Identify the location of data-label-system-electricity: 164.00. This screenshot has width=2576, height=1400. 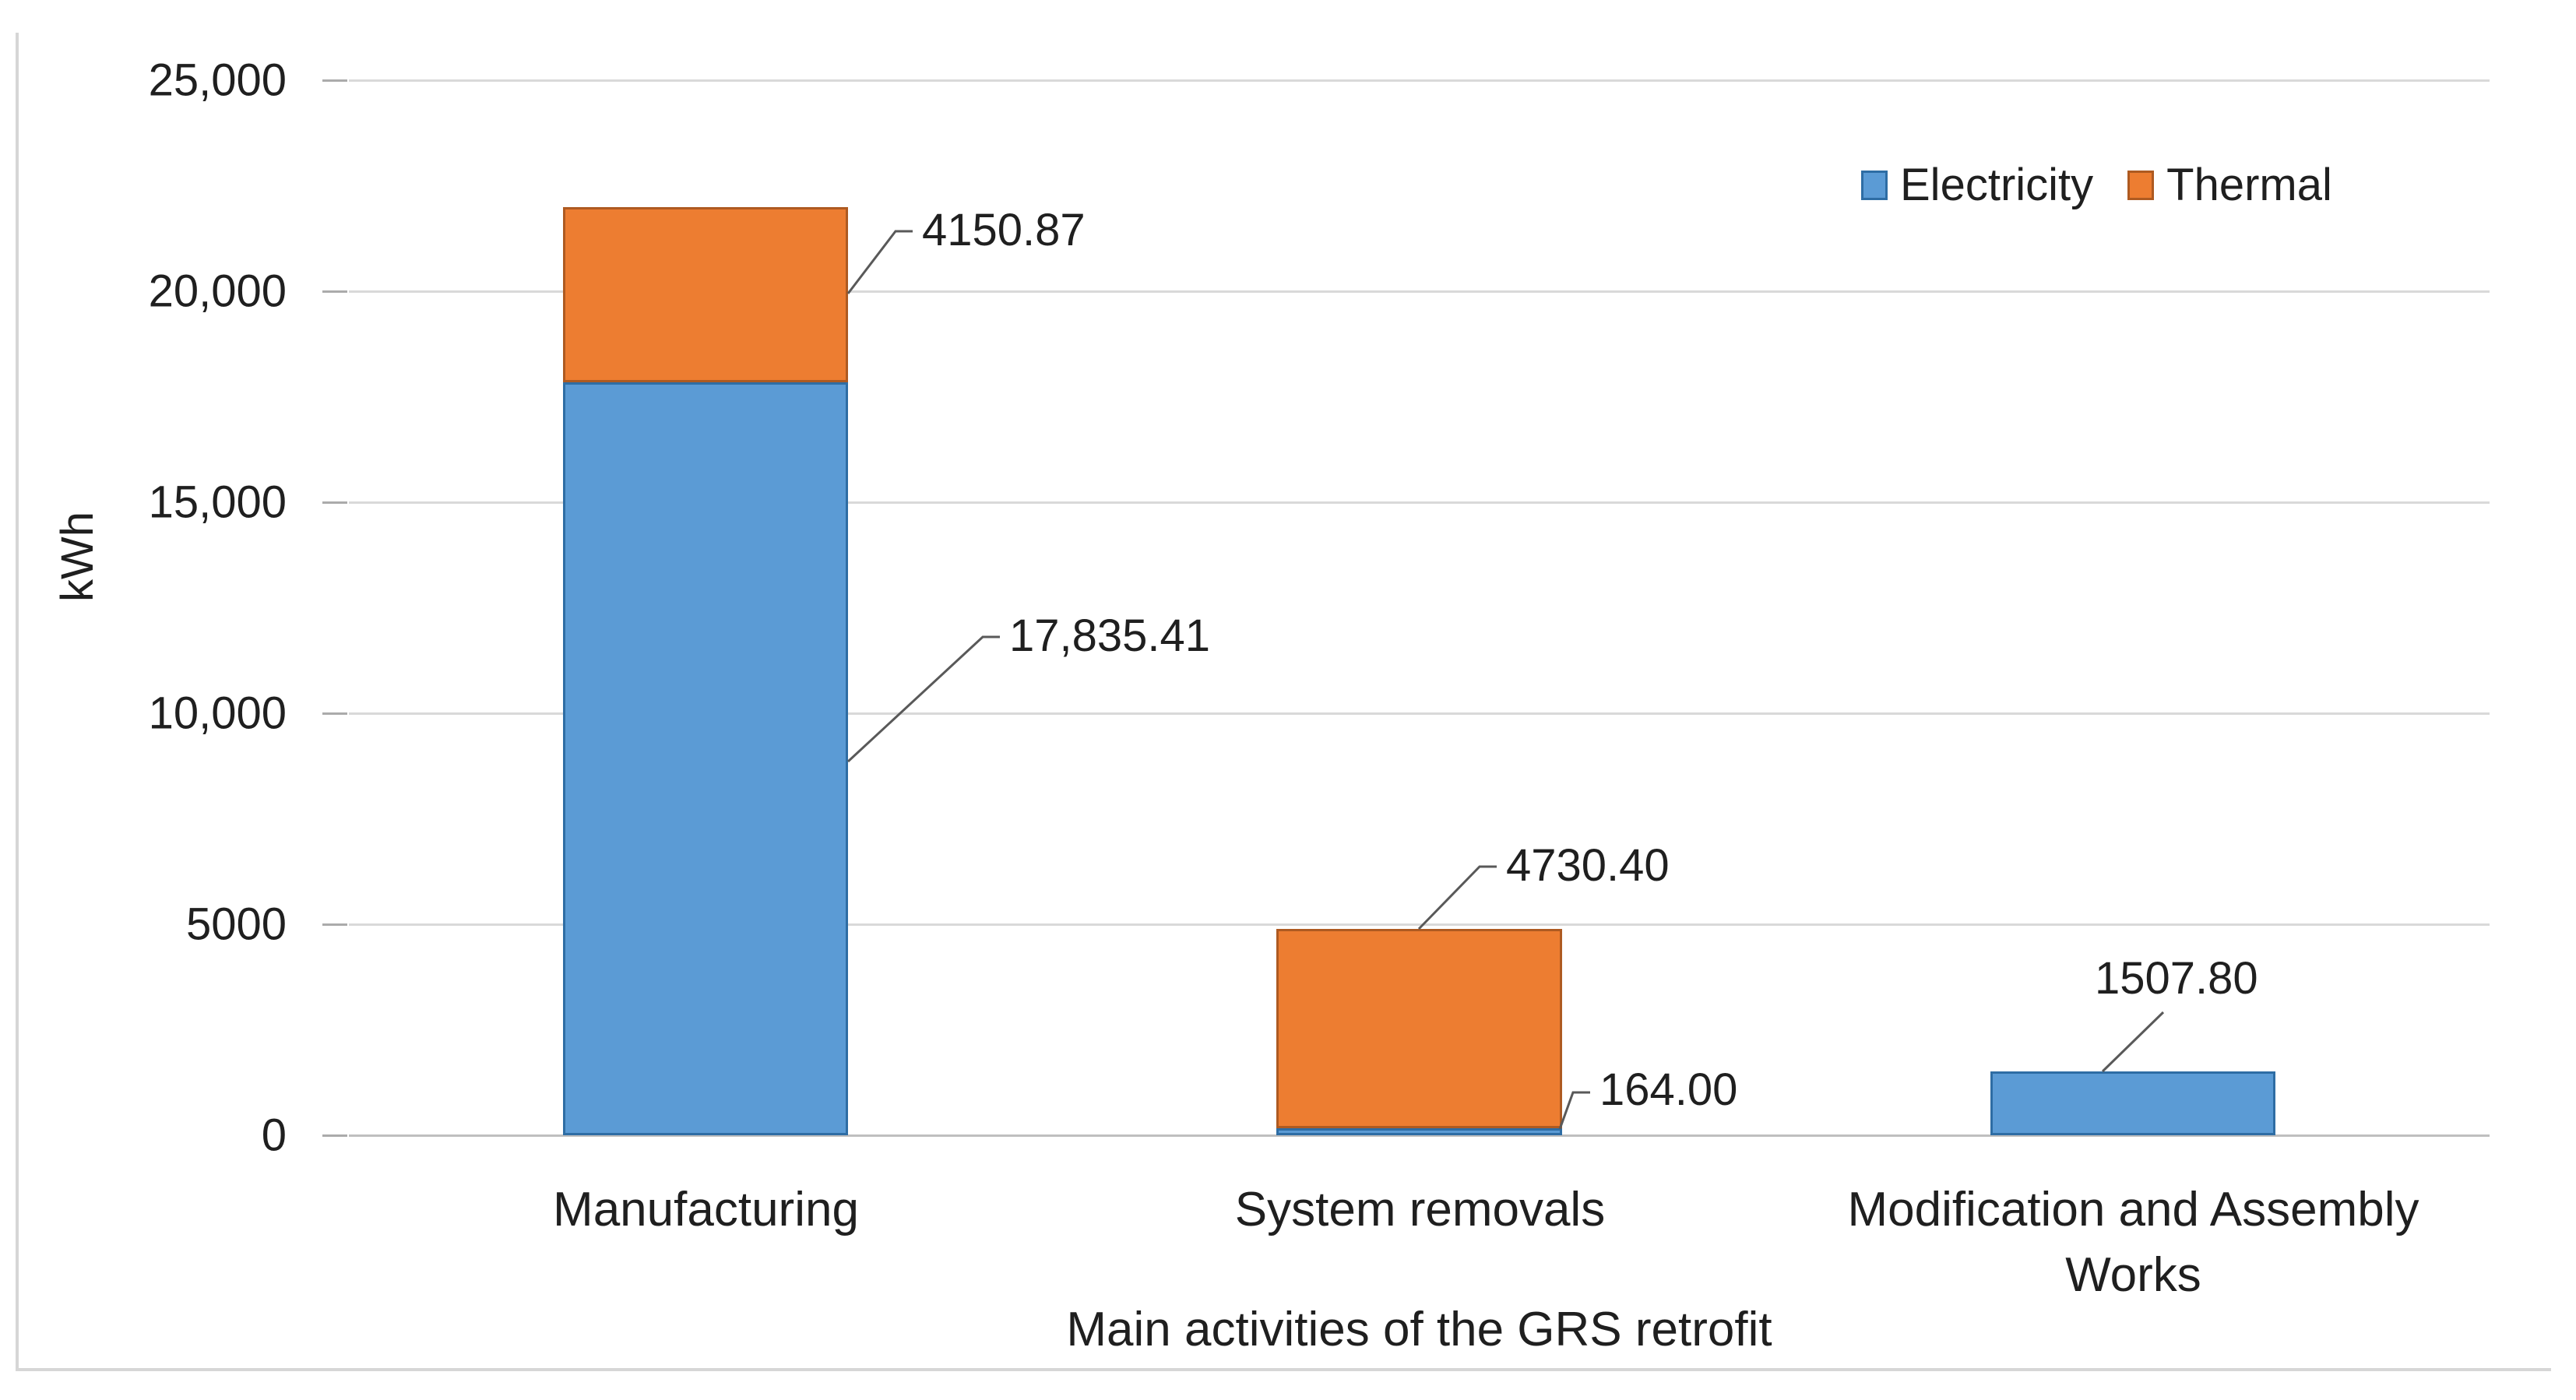
(1668, 1090).